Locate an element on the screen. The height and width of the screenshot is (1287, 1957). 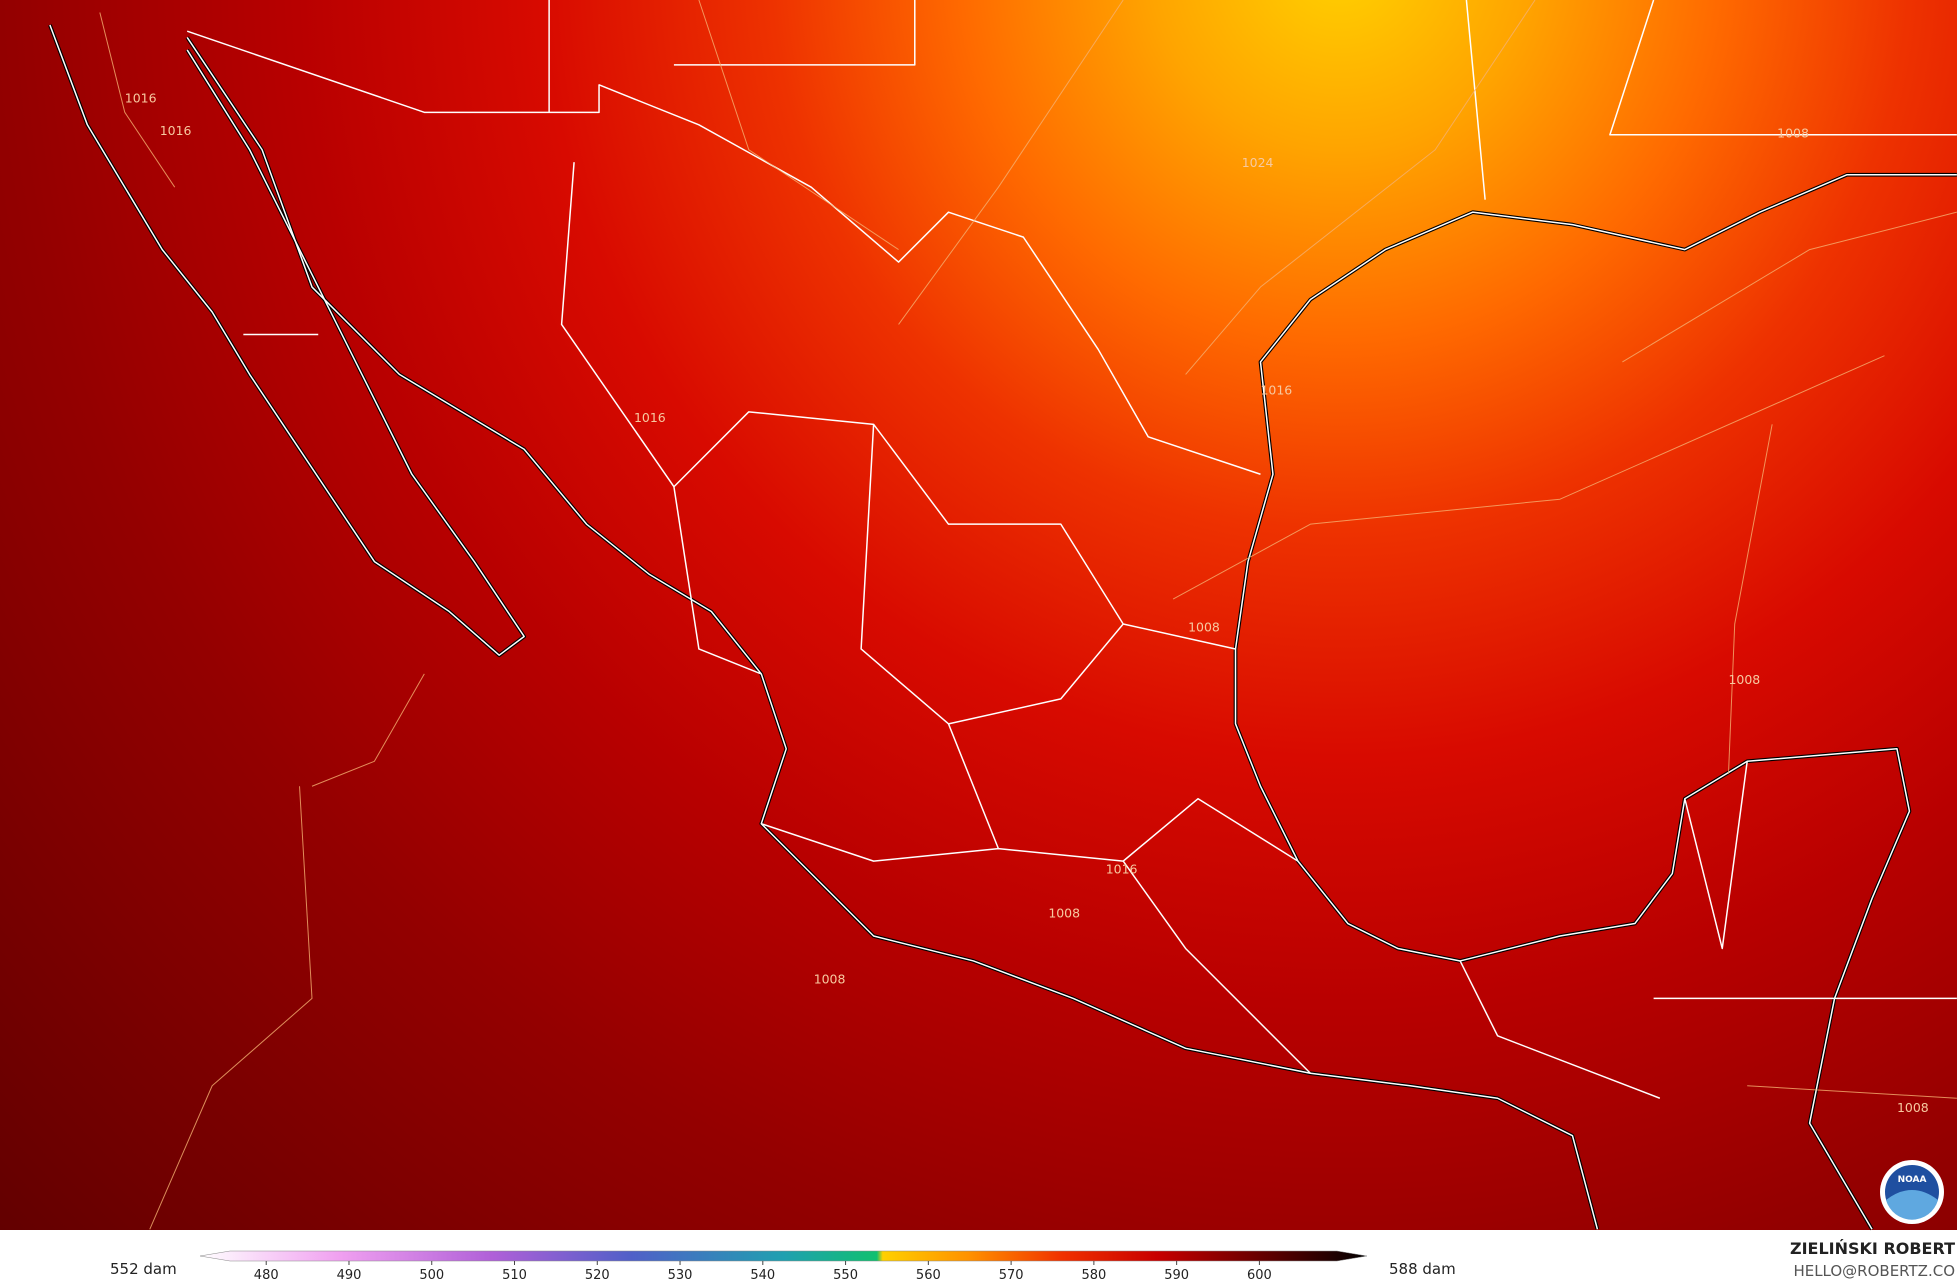
logo-text: NOAA is located at coordinates (1912, 1180).